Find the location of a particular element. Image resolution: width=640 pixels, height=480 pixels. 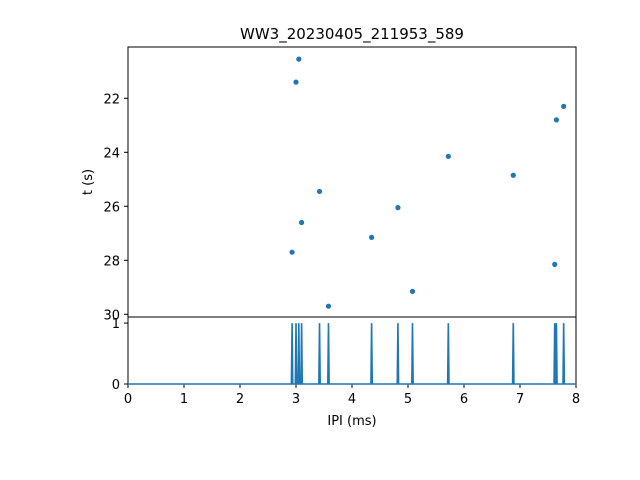

spike-x-tick-label: 3 is located at coordinates (296, 399).